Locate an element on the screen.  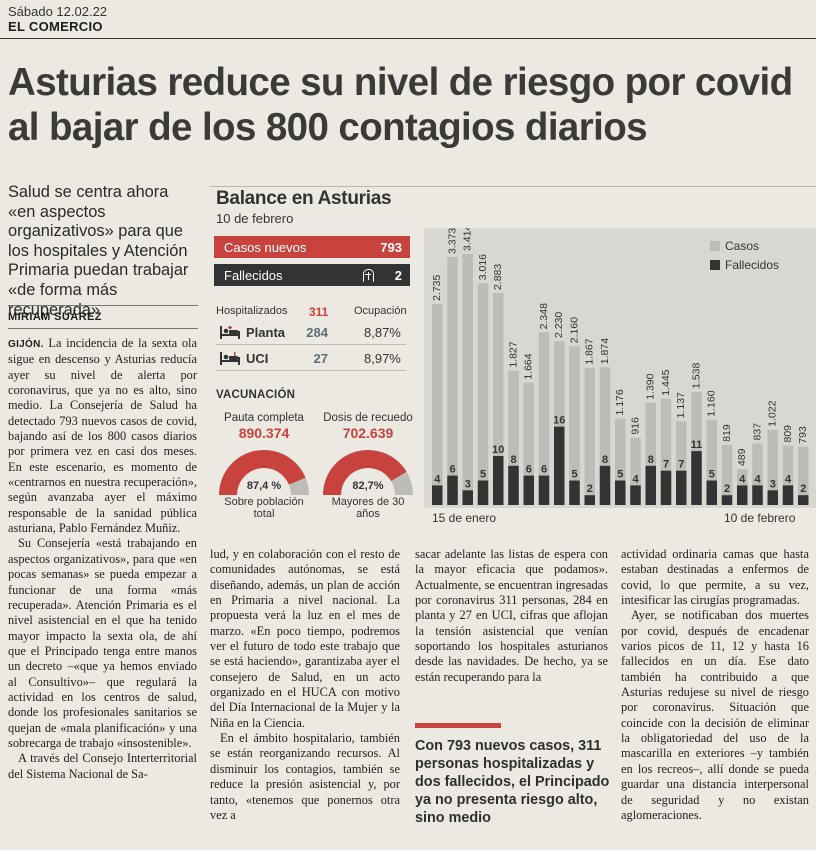
bar-label-cases: 1.867 is located at coordinates (590, 351).